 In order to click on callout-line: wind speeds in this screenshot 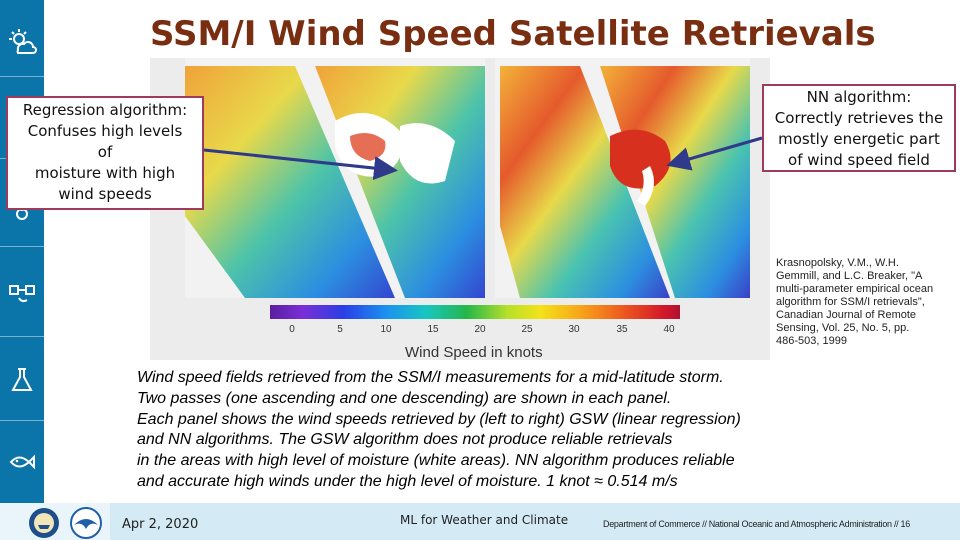, I will do `click(105, 194)`.